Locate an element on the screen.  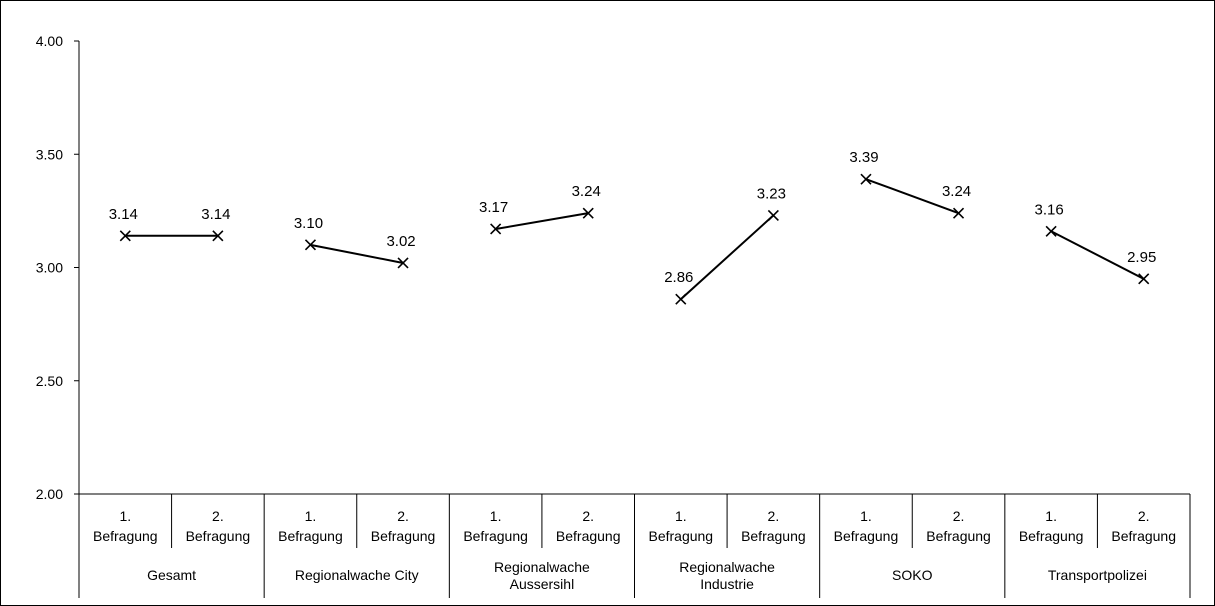
data-label: 2.95 is located at coordinates (1141, 257).